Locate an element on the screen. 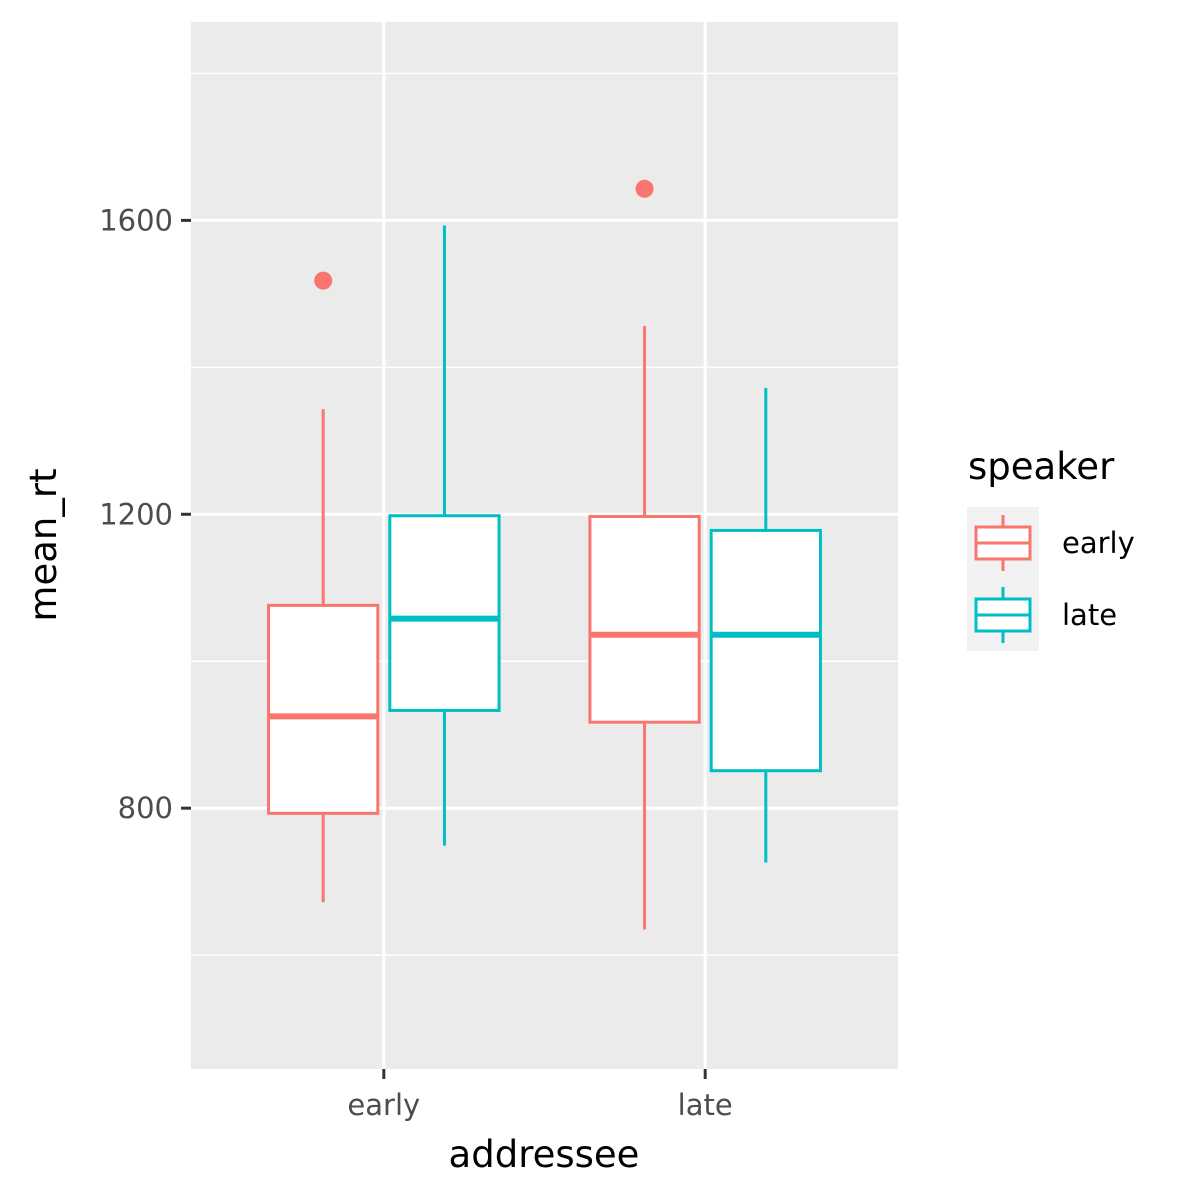 The width and height of the screenshot is (1200, 1200). boxplot-early-speaker-late-addressee is located at coordinates (644, 554).